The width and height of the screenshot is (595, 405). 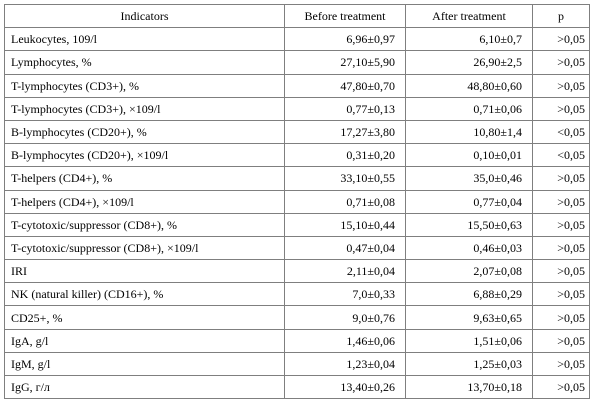 What do you see at coordinates (144, 39) in the screenshot?
I see `indicator-cell: Leukocytes, 109/l` at bounding box center [144, 39].